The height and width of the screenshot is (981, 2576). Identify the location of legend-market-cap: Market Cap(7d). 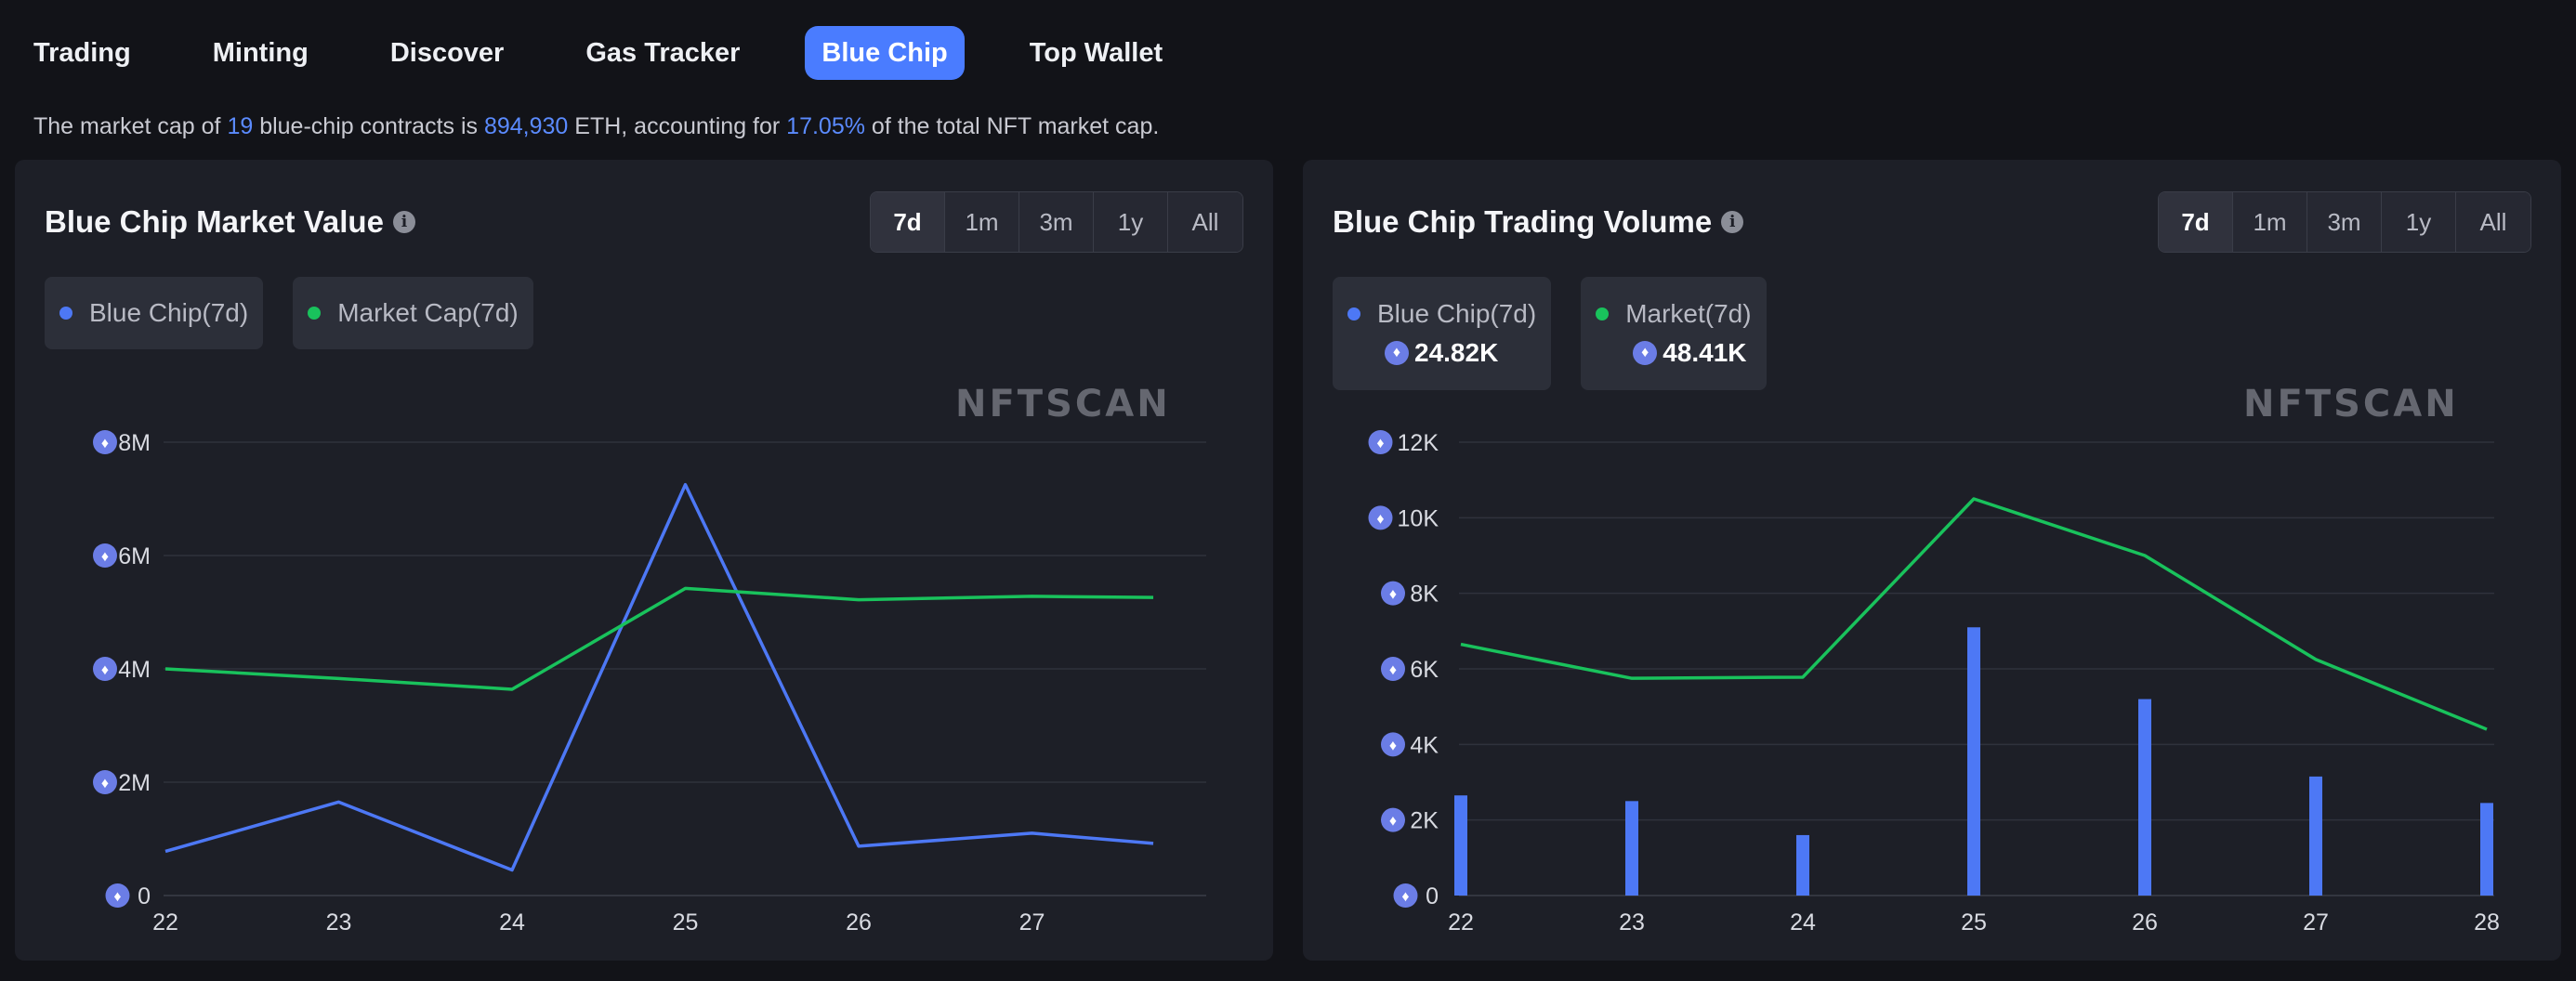
(413, 313).